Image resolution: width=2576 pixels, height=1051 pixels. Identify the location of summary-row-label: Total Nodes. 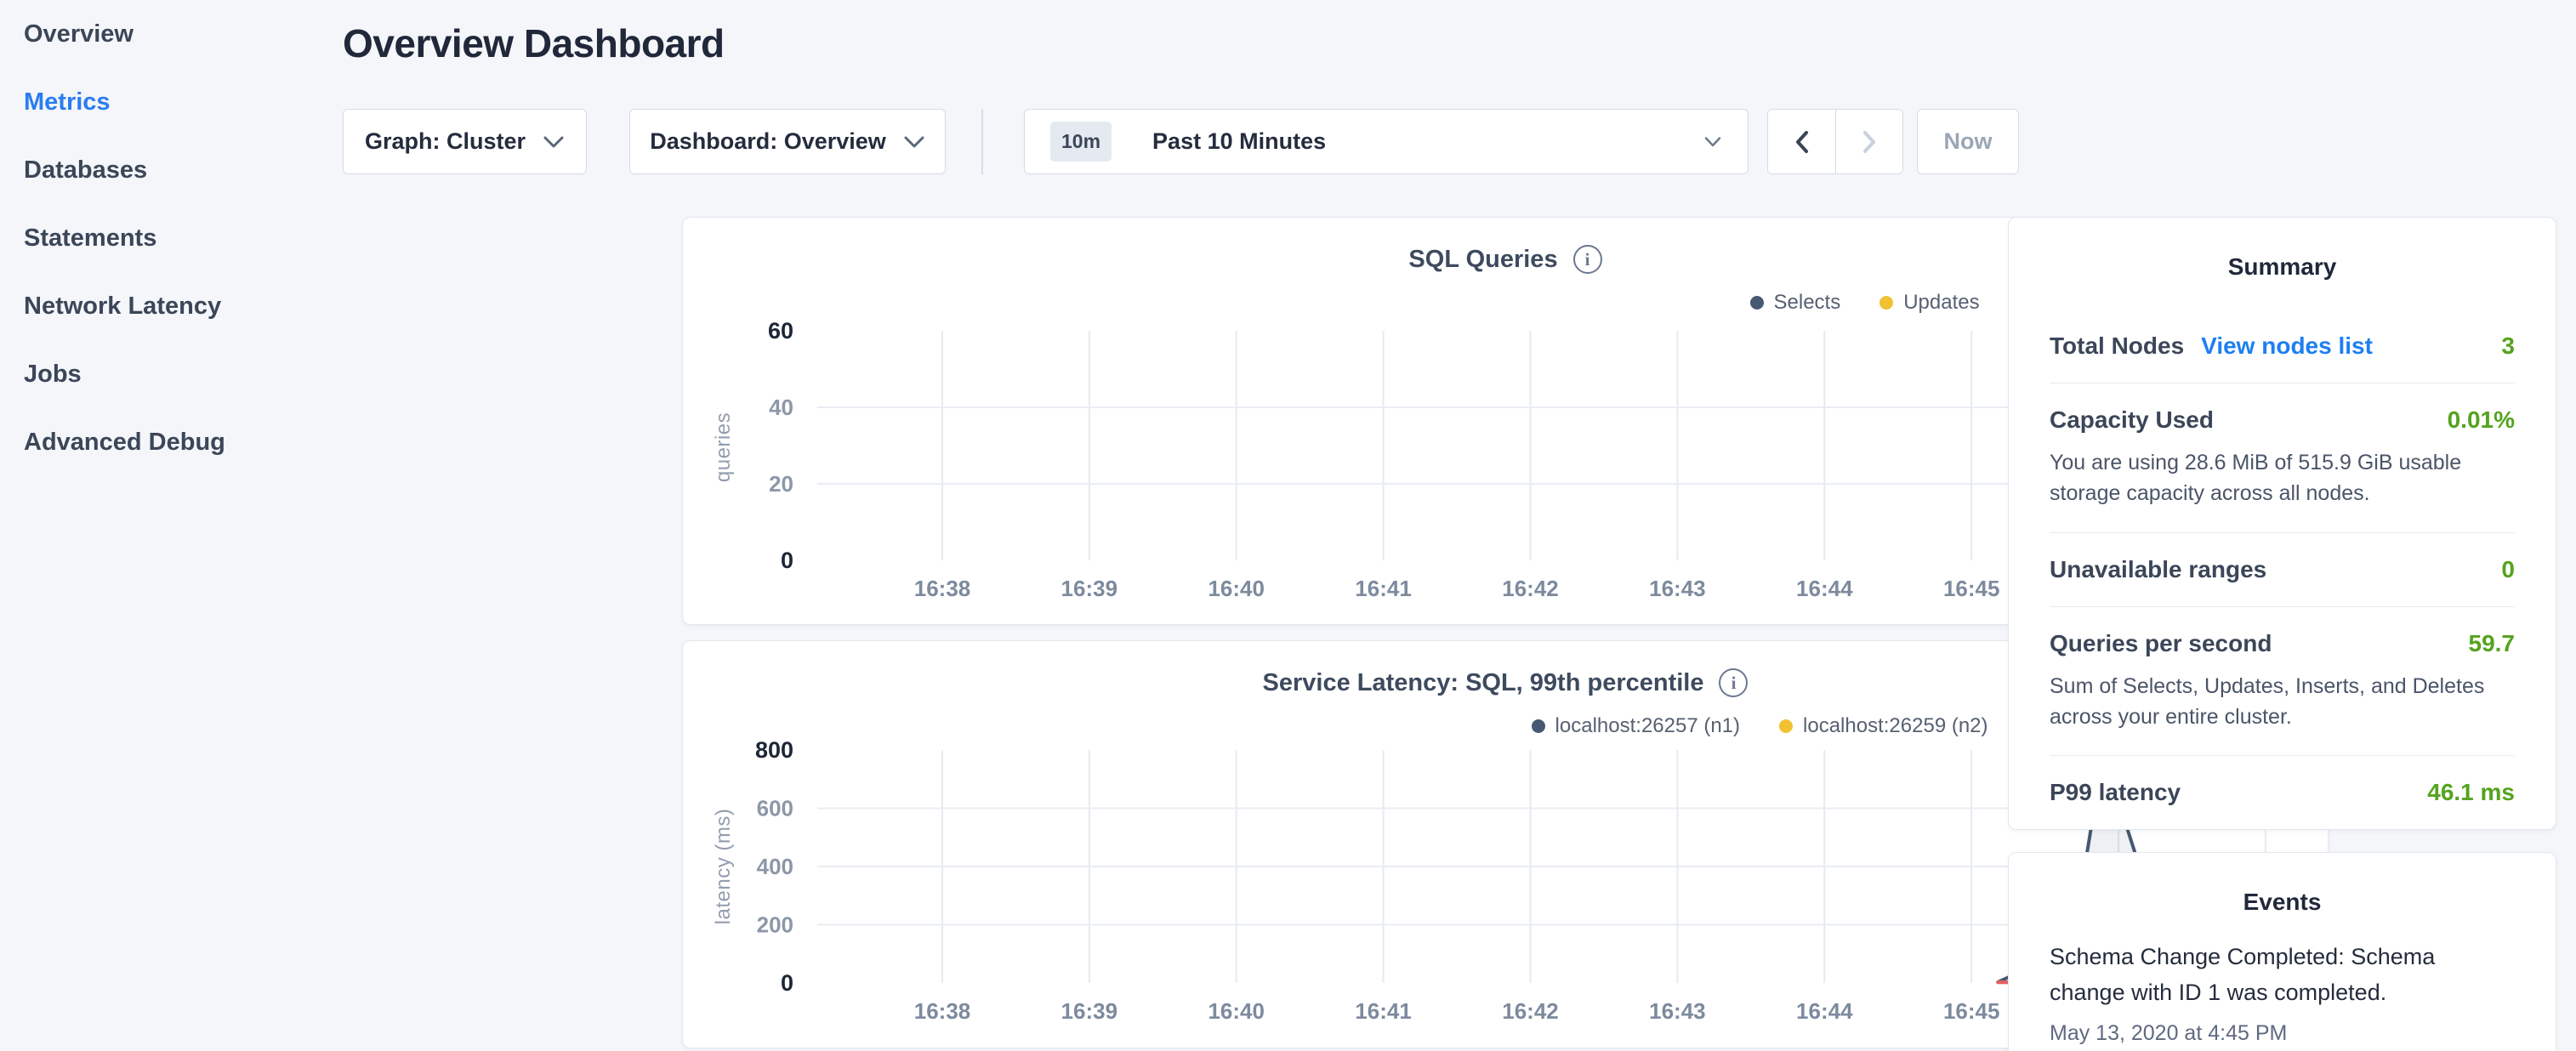
(2117, 345).